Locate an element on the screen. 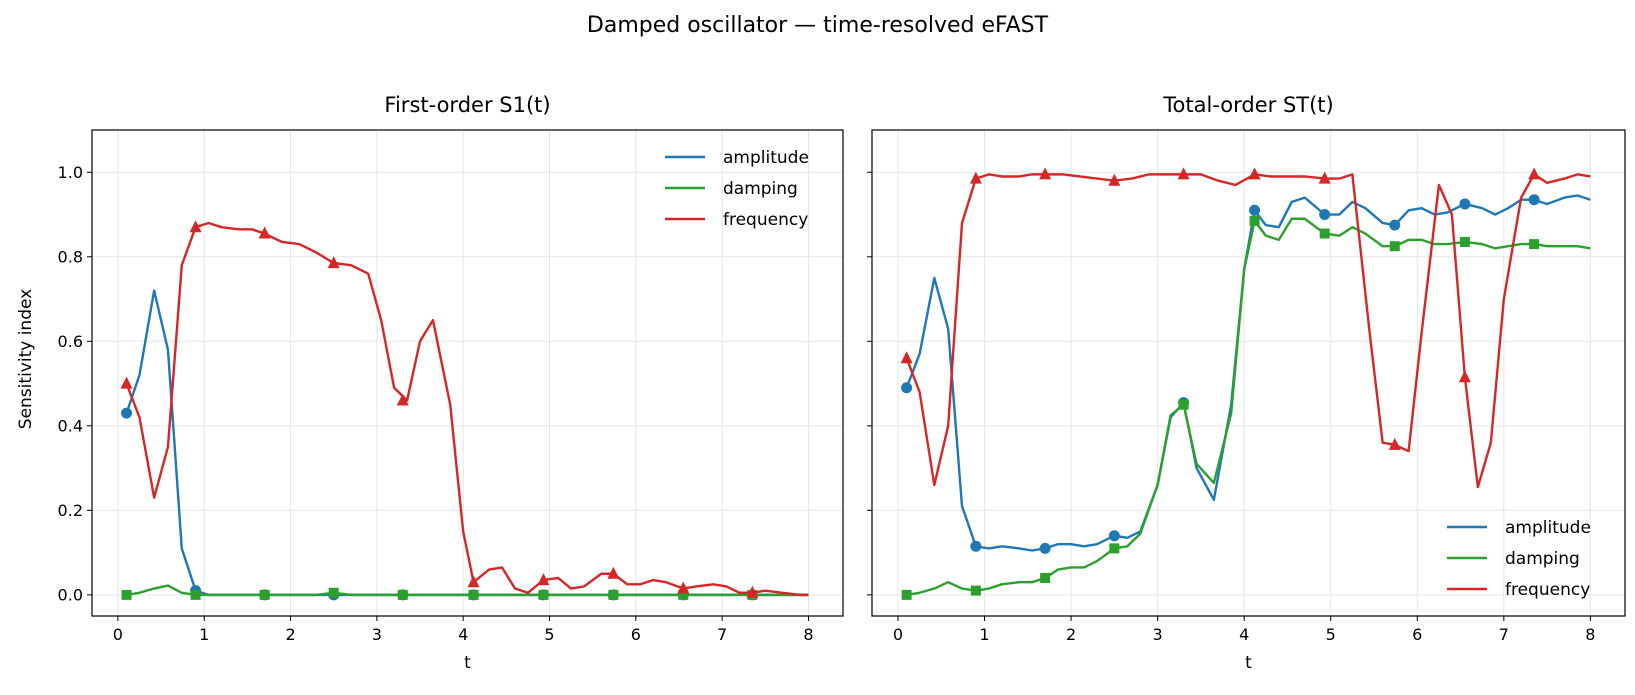  figure-title: Damped oscillator — time-resolved eFAST is located at coordinates (818, 25).